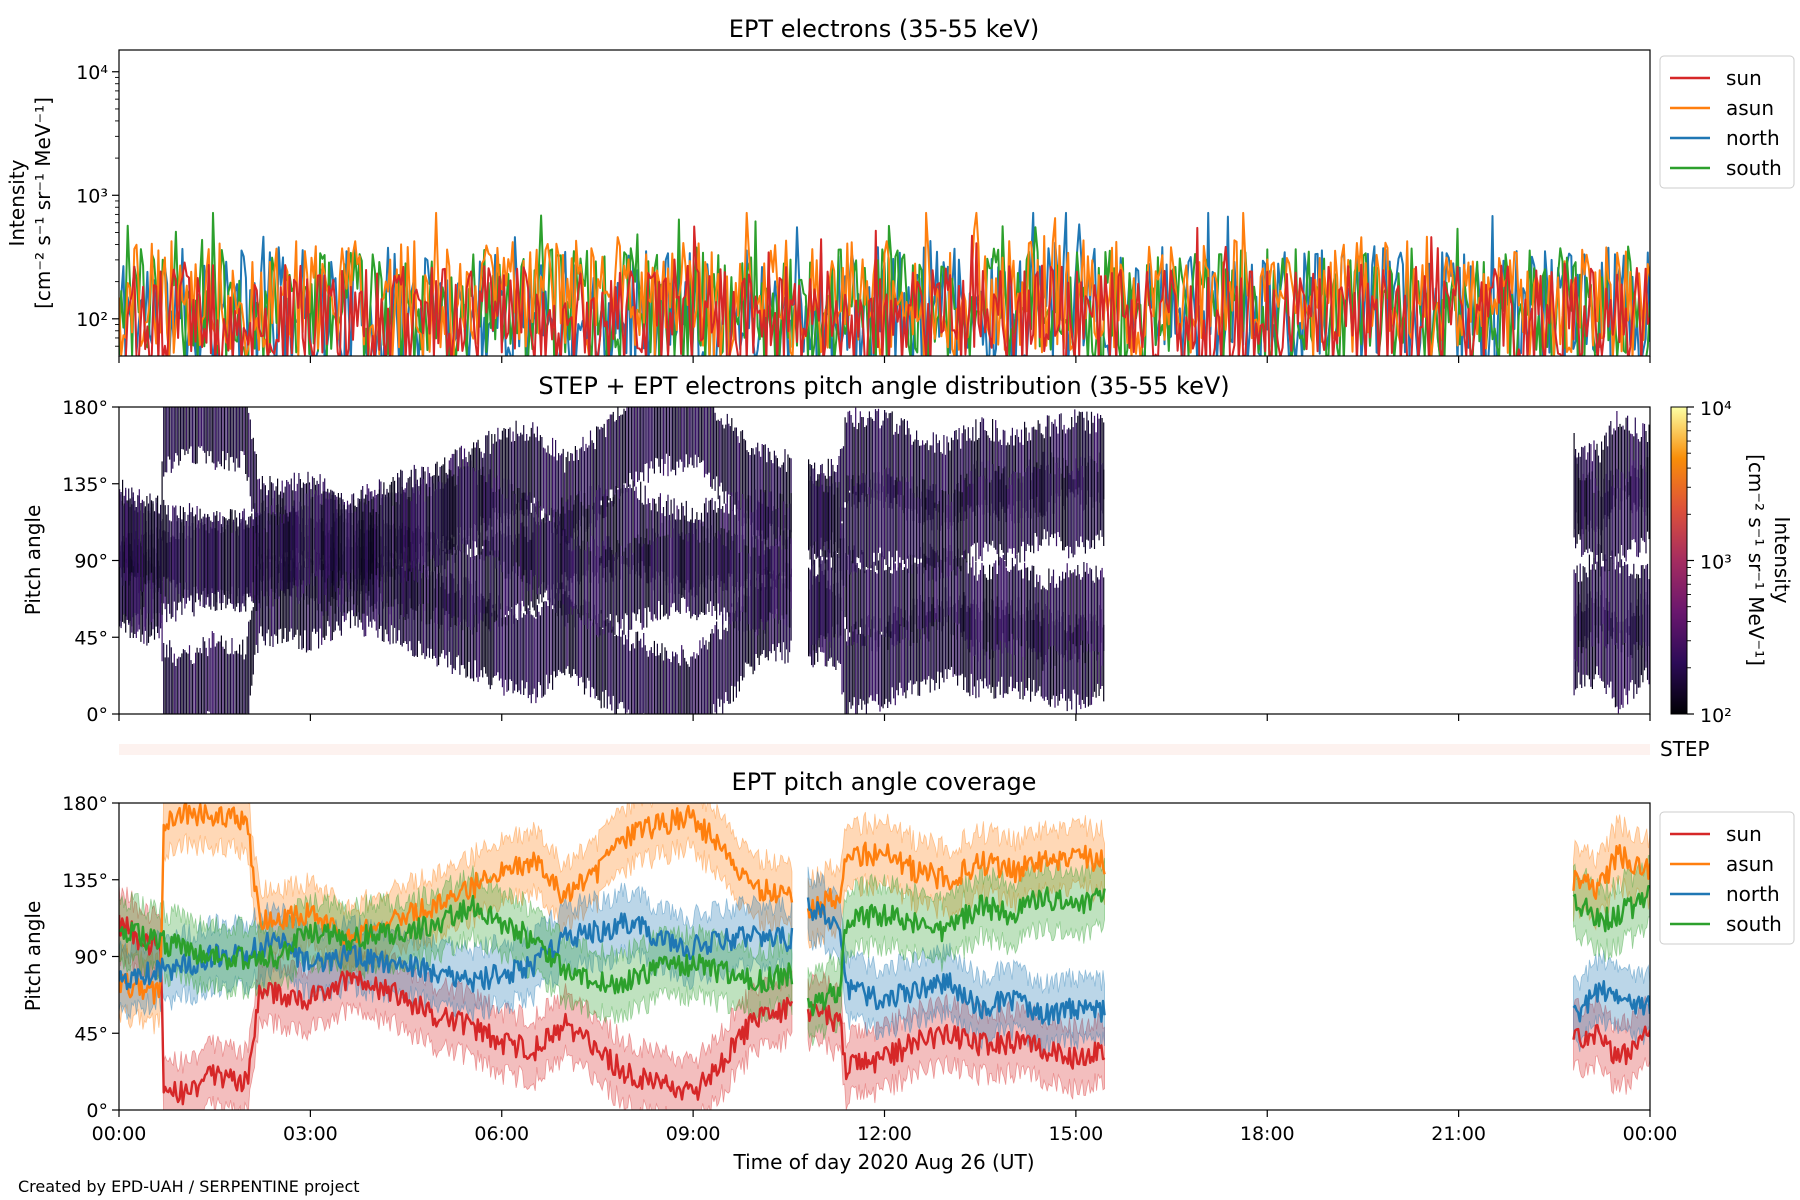 Image resolution: width=1800 pixels, height=1200 pixels. What do you see at coordinates (883, 1162) in the screenshot?
I see `coverage-xlabel: Time of day 2020 Aug 26 (UT)` at bounding box center [883, 1162].